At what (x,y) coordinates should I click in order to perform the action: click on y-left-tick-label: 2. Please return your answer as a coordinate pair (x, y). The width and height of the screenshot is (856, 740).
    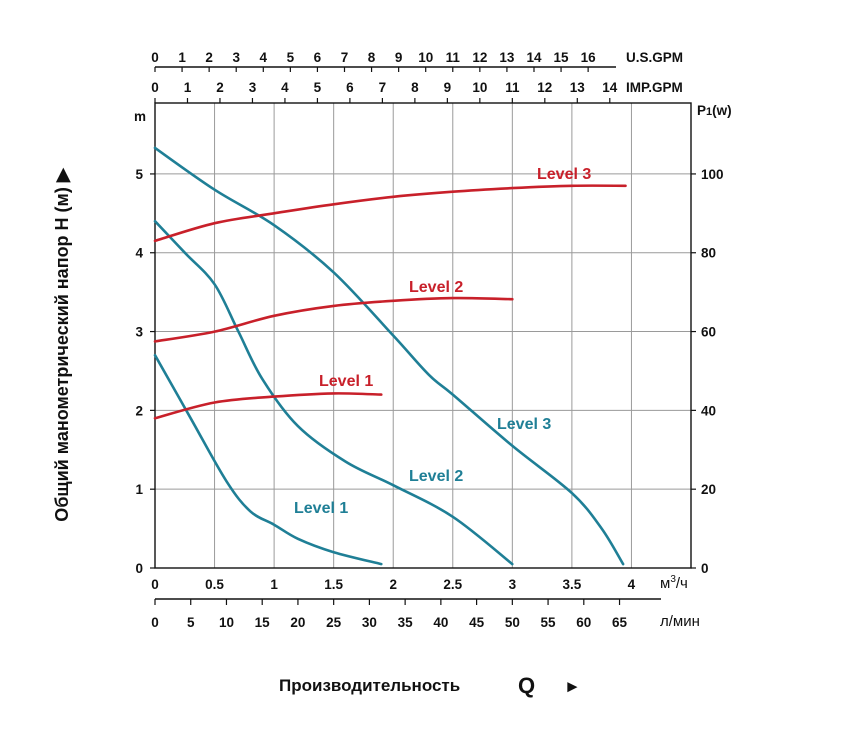
    Looking at the image, I should click on (139, 410).